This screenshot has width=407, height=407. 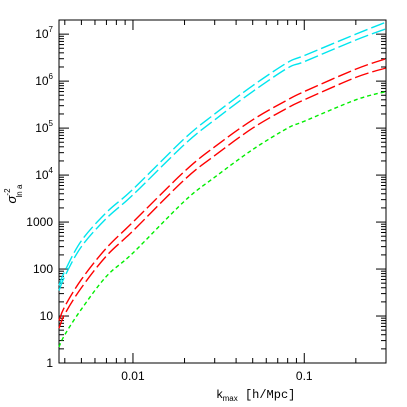 What do you see at coordinates (7, 192) in the screenshot?
I see `y-axis-label-sup: -2` at bounding box center [7, 192].